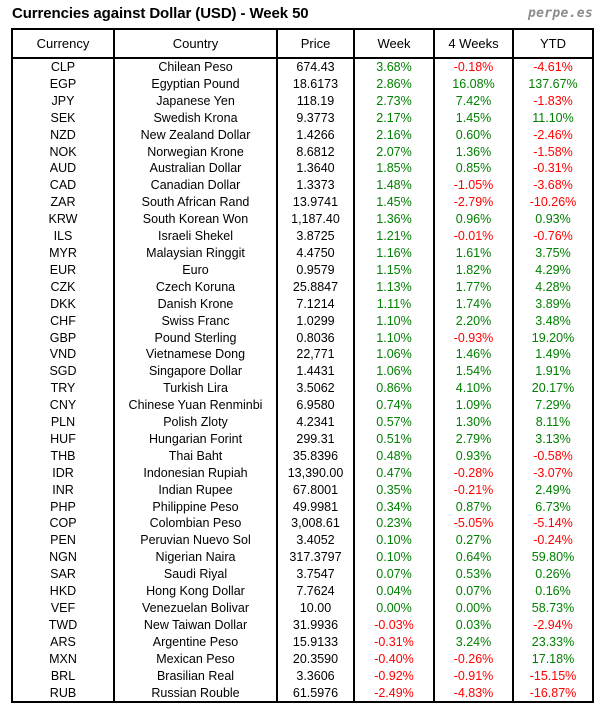 Image resolution: width=604 pixels, height=716 pixels. I want to click on cell-price: 49.9981, so click(316, 507).